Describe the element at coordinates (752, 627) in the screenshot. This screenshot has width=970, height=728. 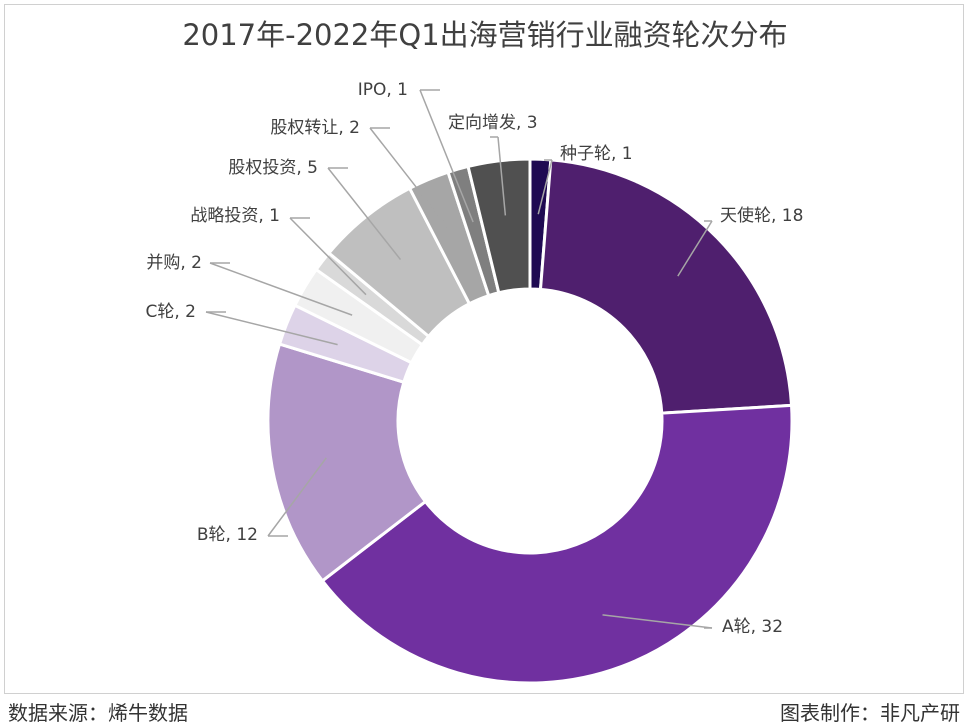
I see `data-label-3: A轮, 32` at that location.